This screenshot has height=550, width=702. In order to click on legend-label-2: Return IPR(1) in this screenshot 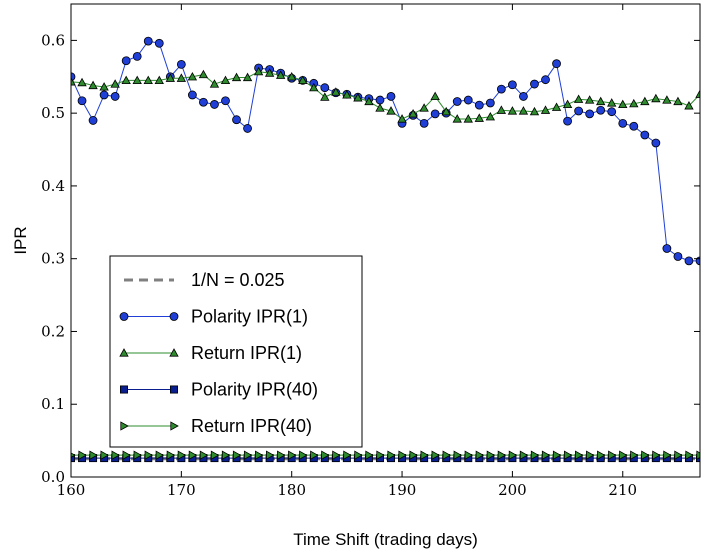, I will do `click(246, 353)`.